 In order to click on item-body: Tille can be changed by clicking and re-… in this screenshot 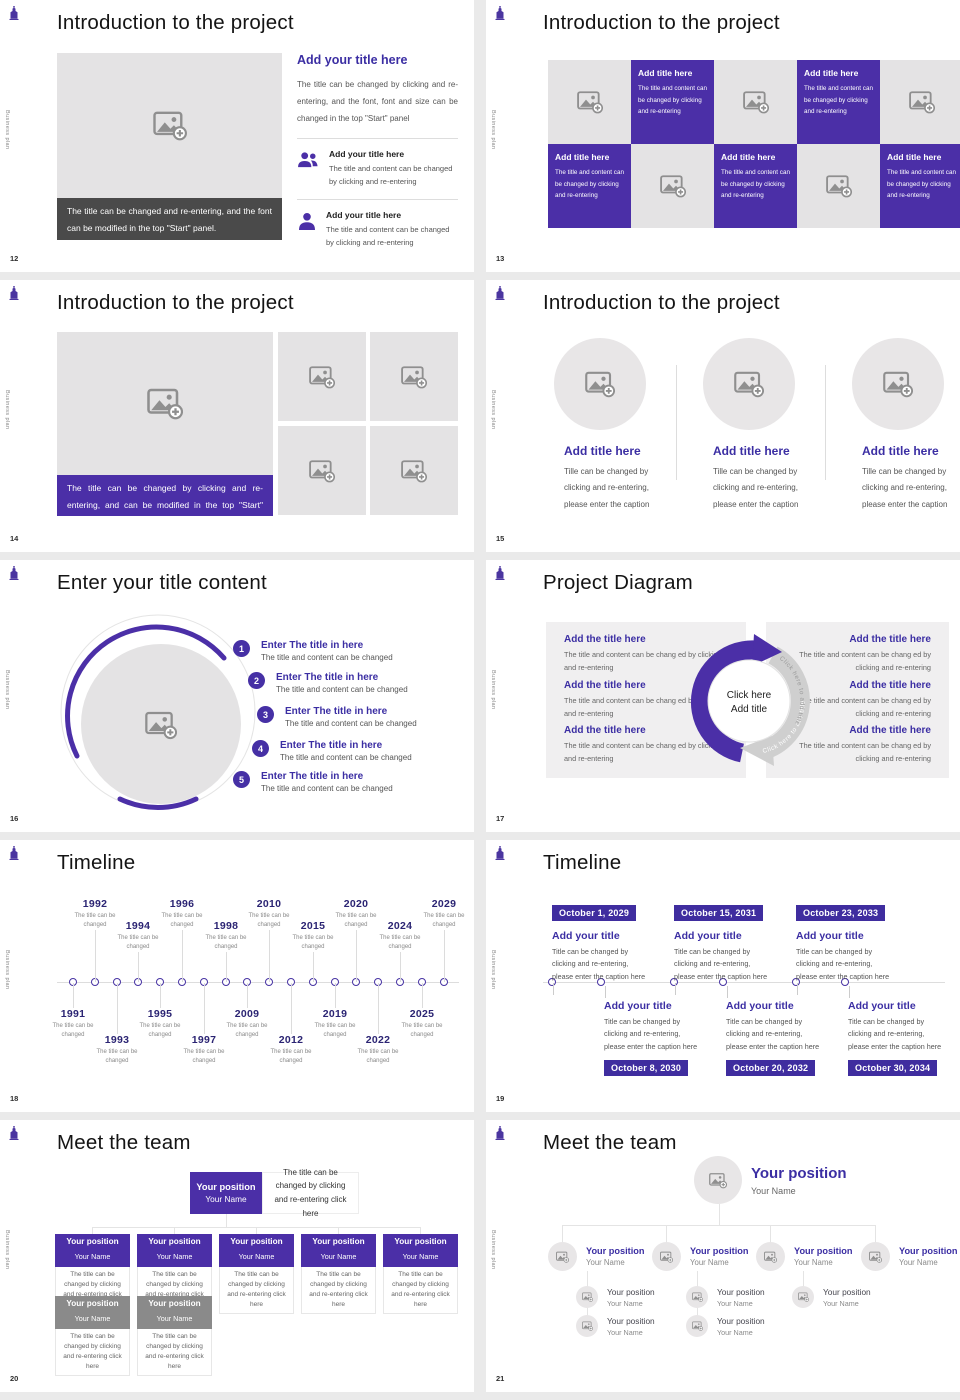, I will do `click(756, 488)`.